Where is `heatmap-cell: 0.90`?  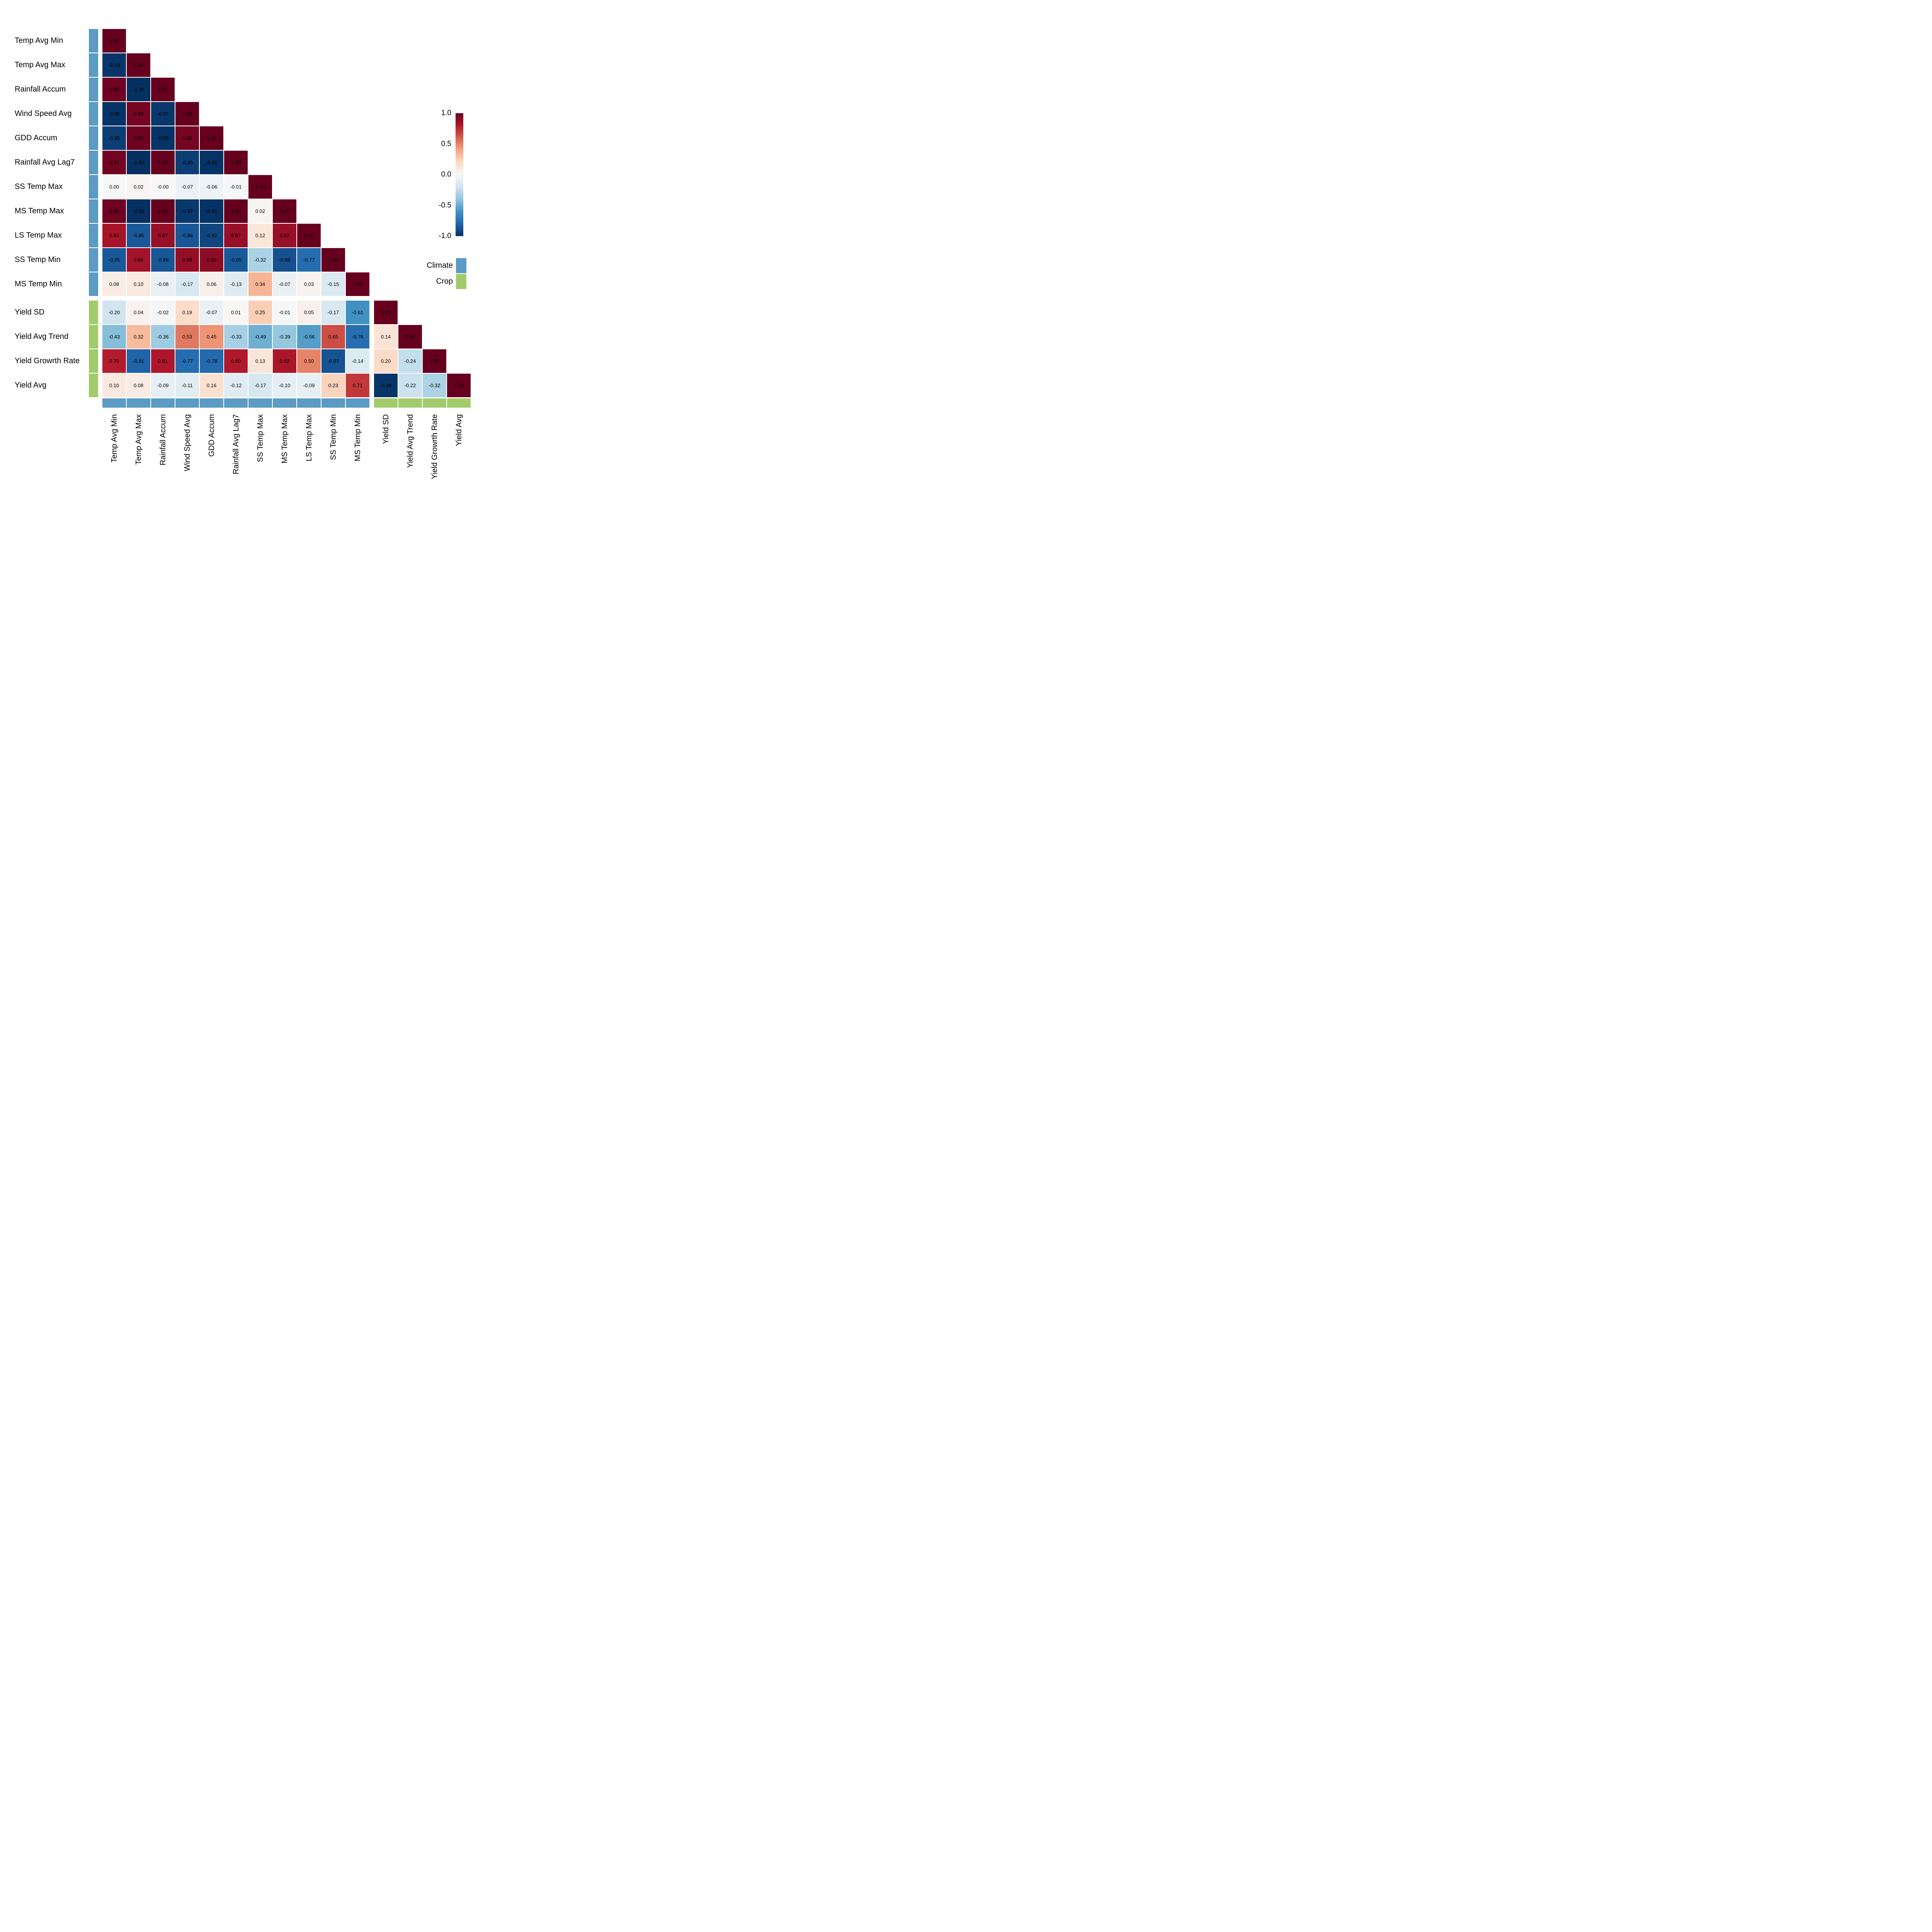 heatmap-cell: 0.90 is located at coordinates (212, 260).